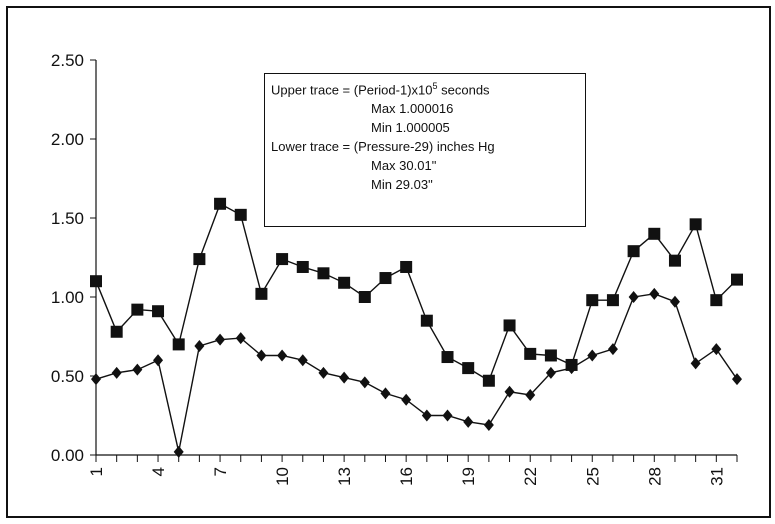  What do you see at coordinates (158, 471) in the screenshot?
I see `x-tick-label: 4` at bounding box center [158, 471].